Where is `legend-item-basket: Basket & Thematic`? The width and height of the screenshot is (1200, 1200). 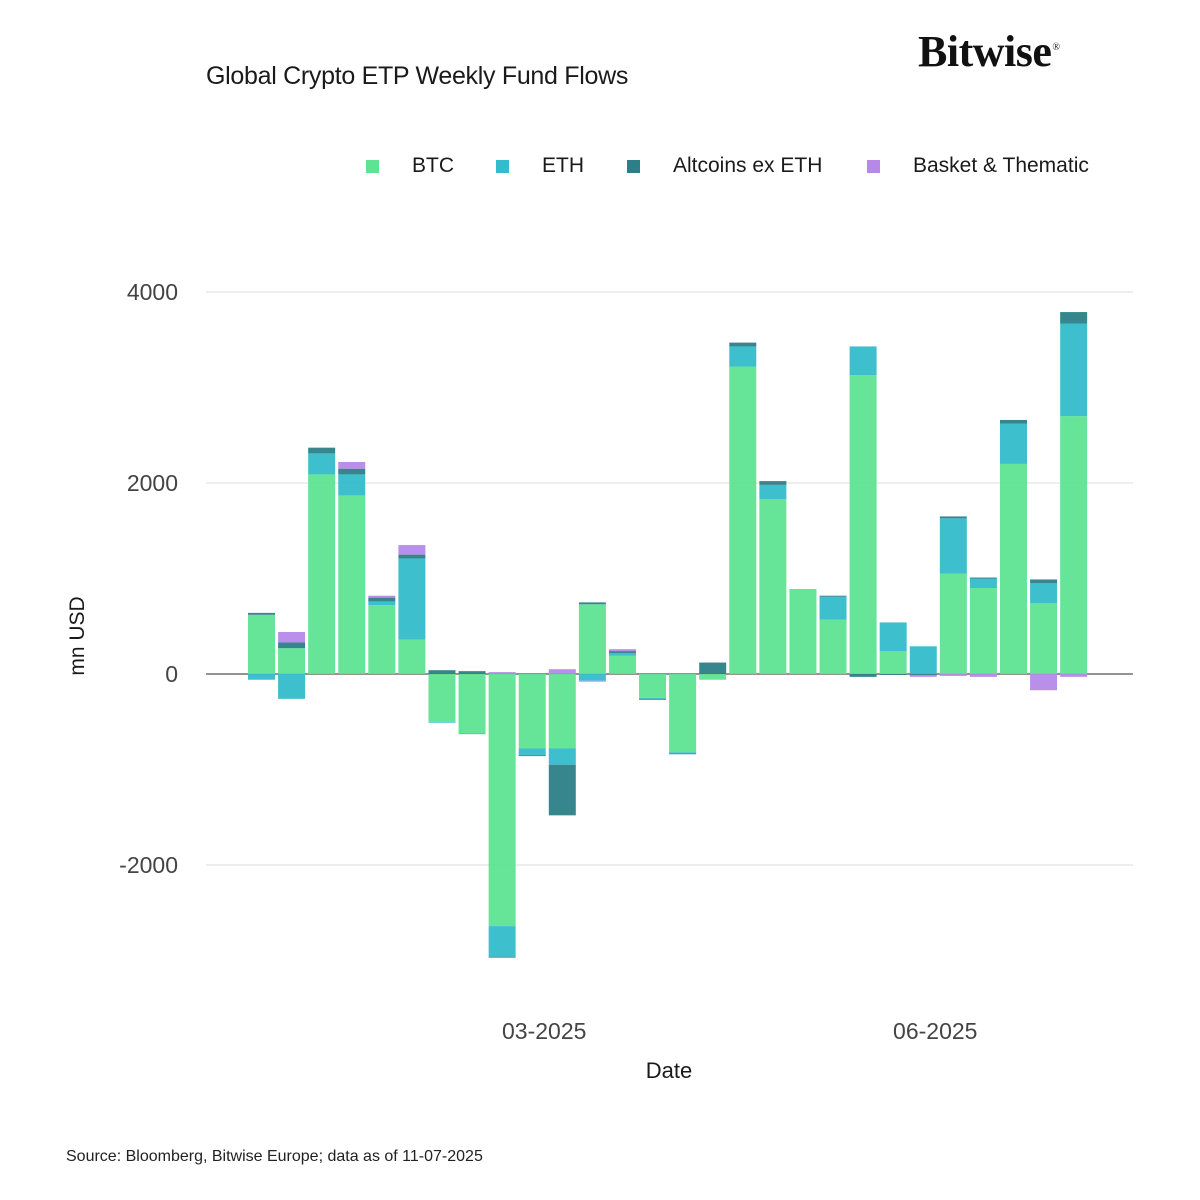
legend-item-basket: Basket & Thematic is located at coordinates (978, 166).